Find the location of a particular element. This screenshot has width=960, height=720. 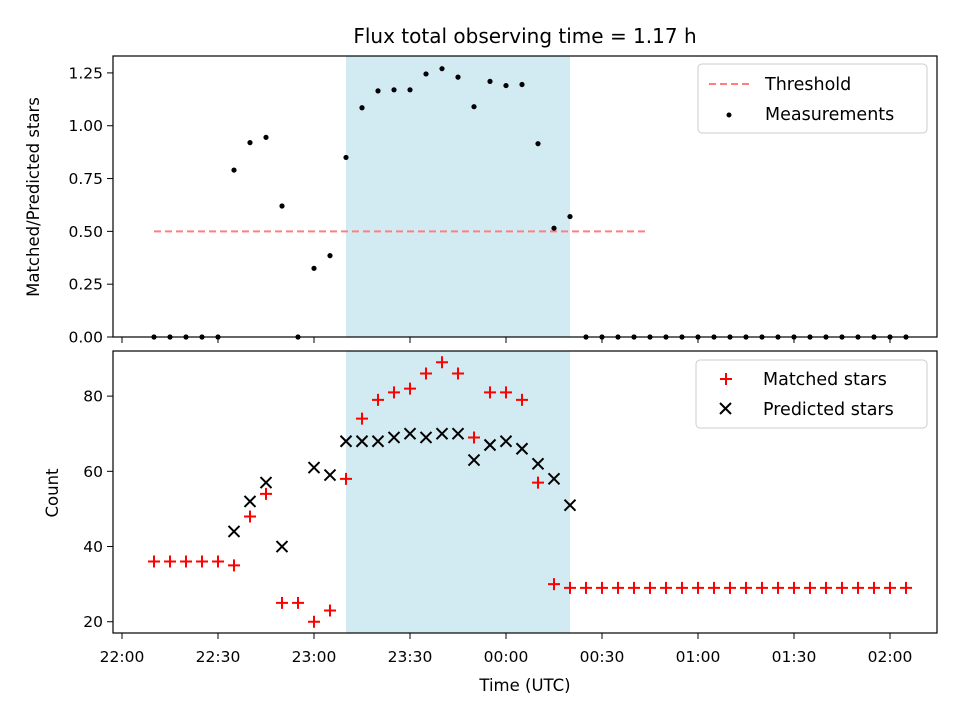

top-y-tick-label: 0.00 is located at coordinates (85, 338).